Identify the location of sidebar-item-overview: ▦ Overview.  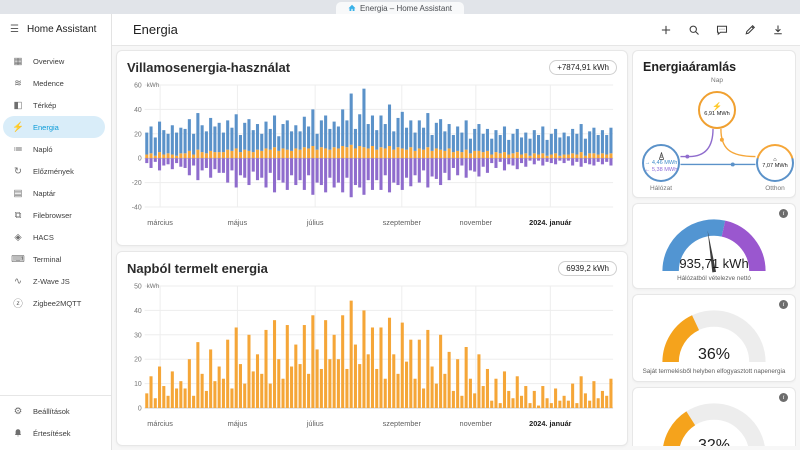
(55, 61).